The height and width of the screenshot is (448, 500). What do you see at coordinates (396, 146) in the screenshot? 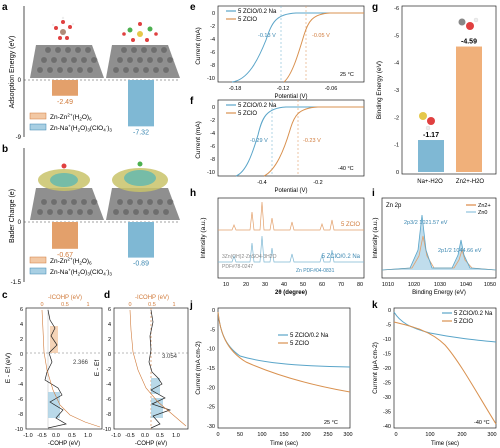
I see `g-ytick: -1` at bounding box center [396, 146].